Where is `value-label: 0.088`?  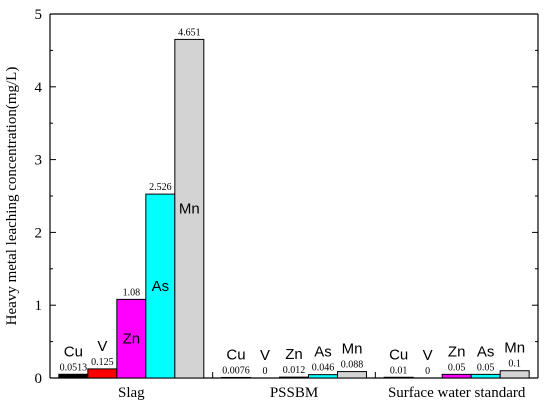 value-label: 0.088 is located at coordinates (352, 365).